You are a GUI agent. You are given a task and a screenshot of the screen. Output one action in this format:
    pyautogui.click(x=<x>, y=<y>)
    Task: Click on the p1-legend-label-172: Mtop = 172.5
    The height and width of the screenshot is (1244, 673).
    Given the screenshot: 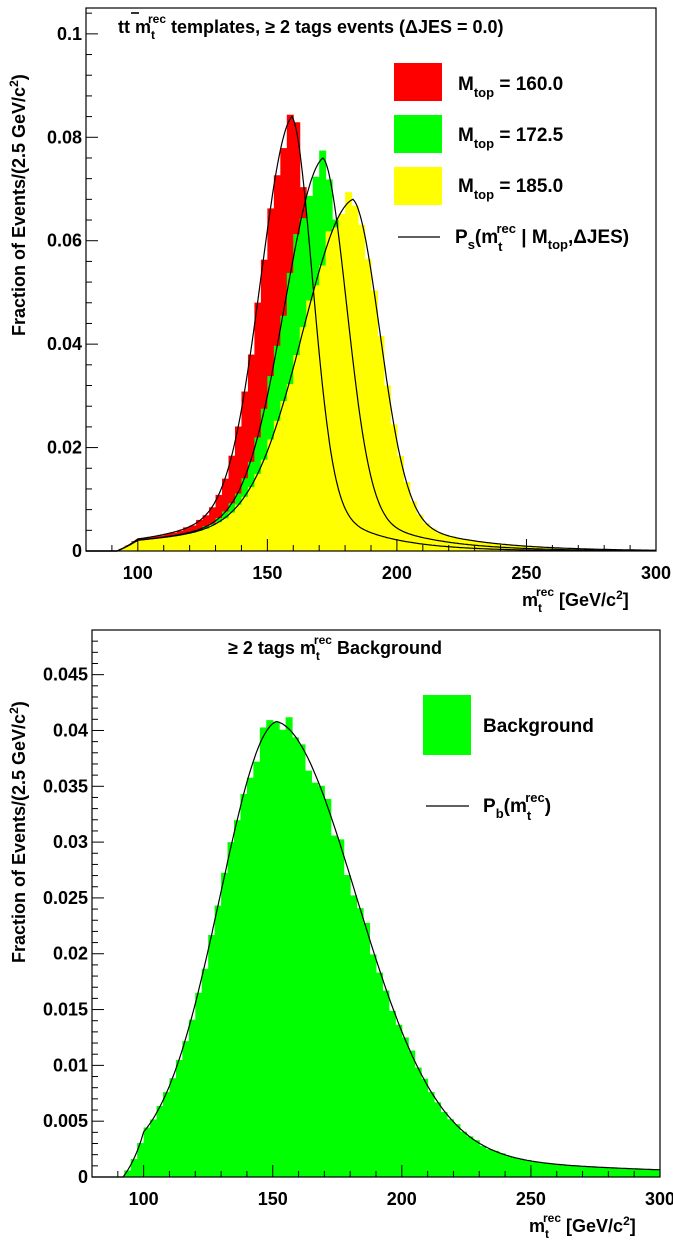 What is the action you would take?
    pyautogui.click(x=511, y=138)
    